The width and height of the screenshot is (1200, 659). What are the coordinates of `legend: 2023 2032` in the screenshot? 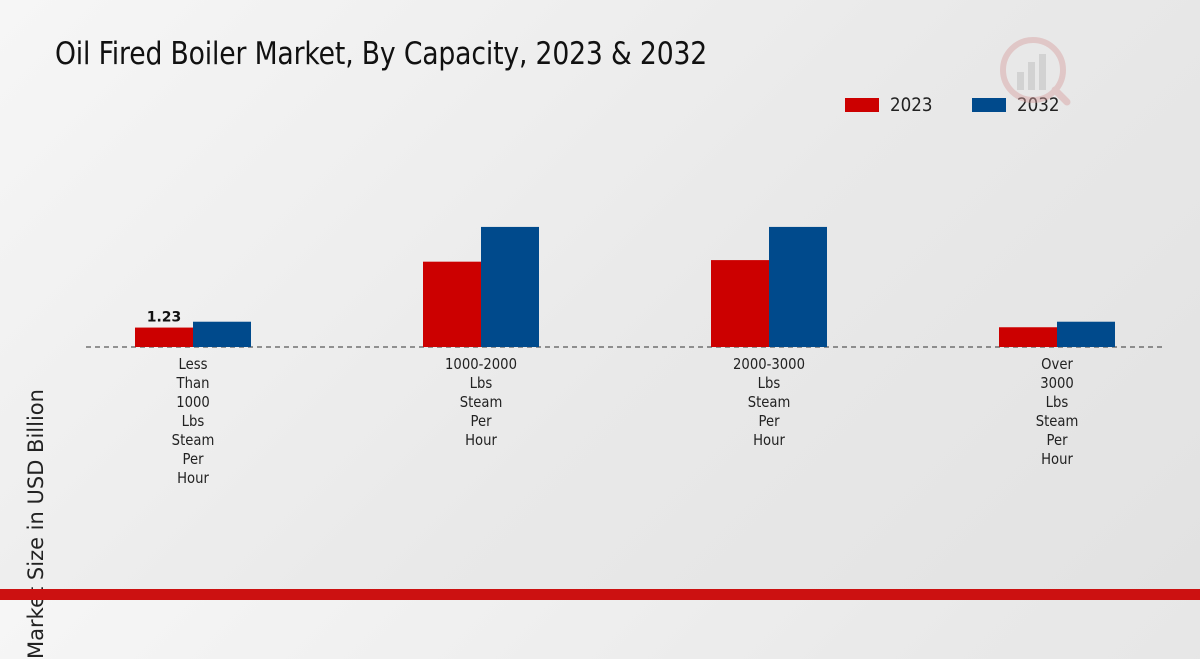 It's located at (972, 105).